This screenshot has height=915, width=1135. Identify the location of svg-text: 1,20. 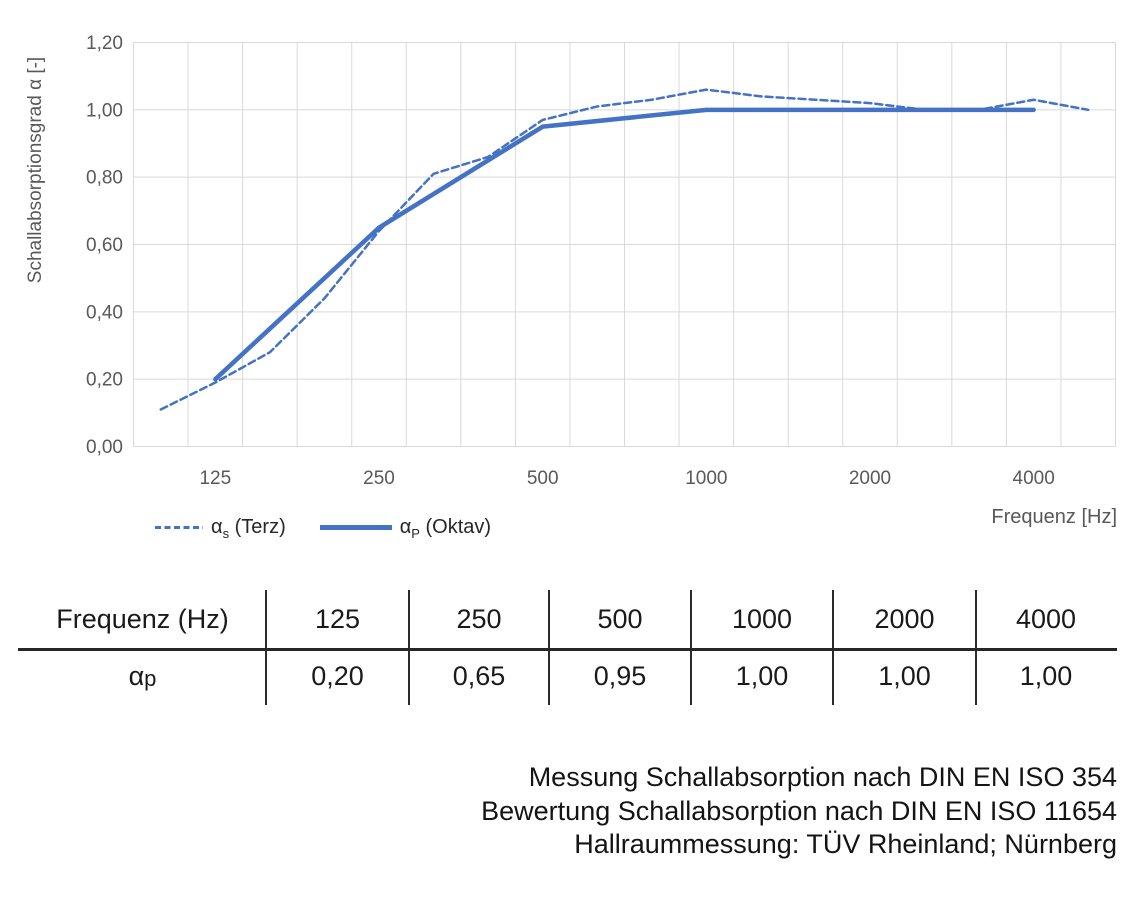
(104, 43).